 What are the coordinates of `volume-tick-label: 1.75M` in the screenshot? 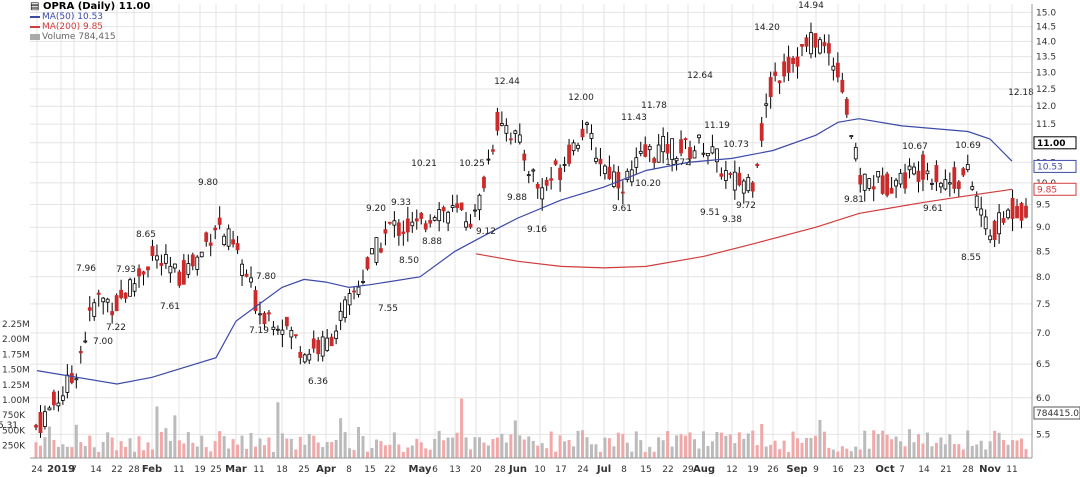 It's located at (16, 355).